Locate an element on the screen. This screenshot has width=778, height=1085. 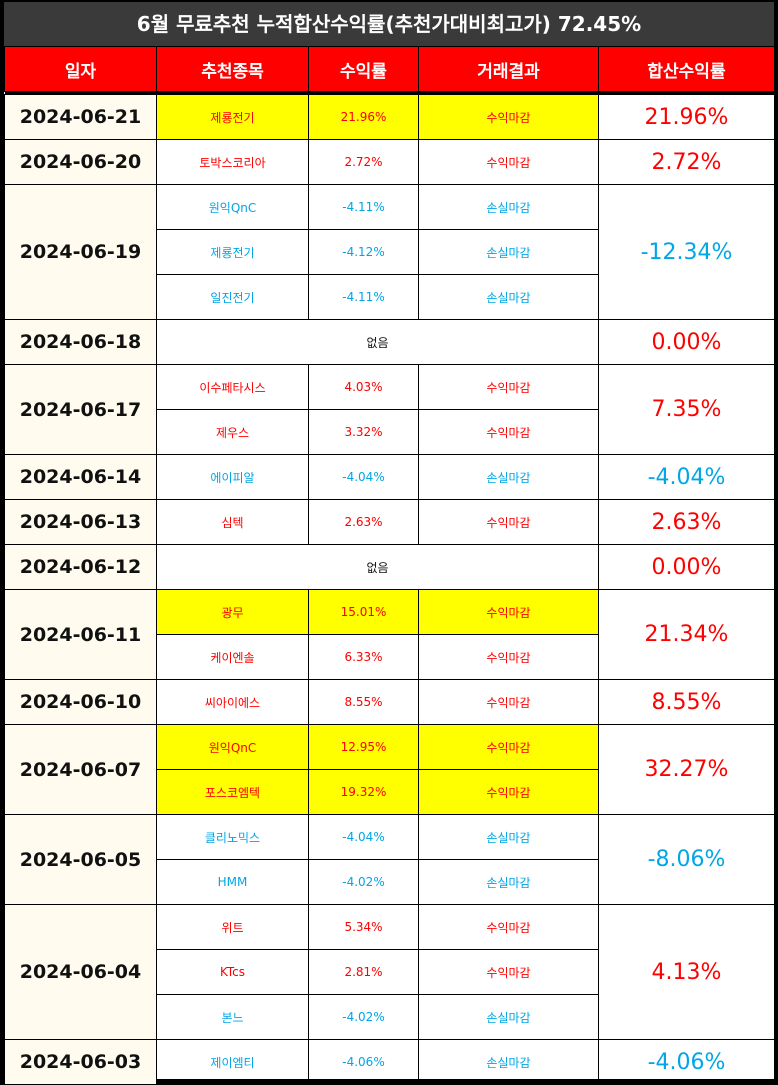
total-return-cell: -8.06% is located at coordinates (686, 859).